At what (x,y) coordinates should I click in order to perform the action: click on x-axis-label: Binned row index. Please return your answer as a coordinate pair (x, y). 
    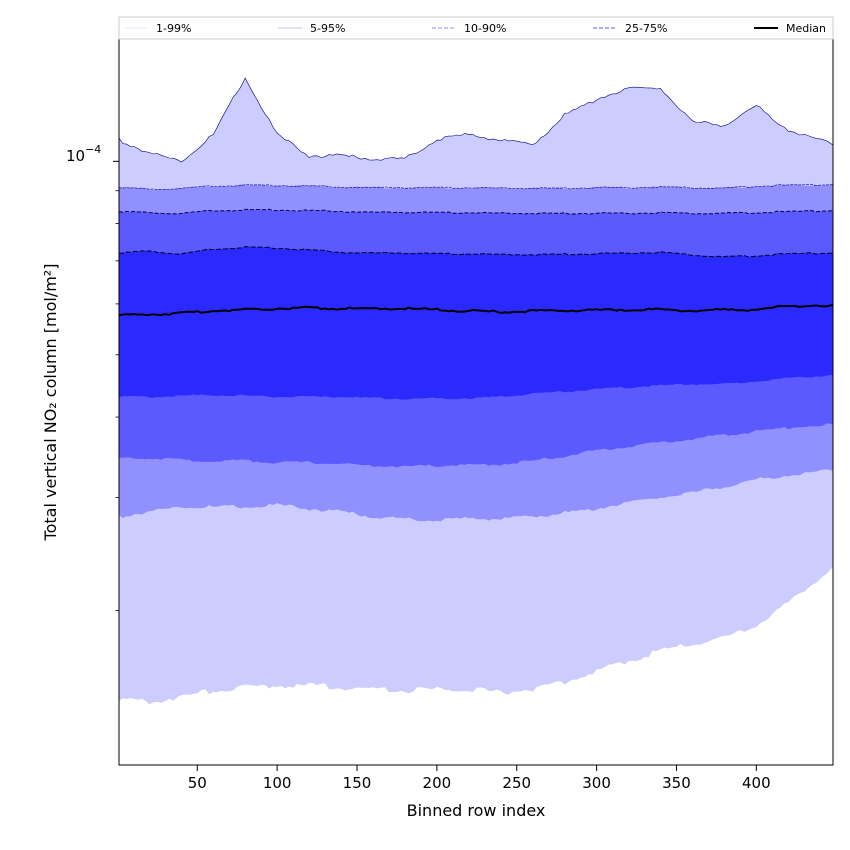
    Looking at the image, I should click on (476, 810).